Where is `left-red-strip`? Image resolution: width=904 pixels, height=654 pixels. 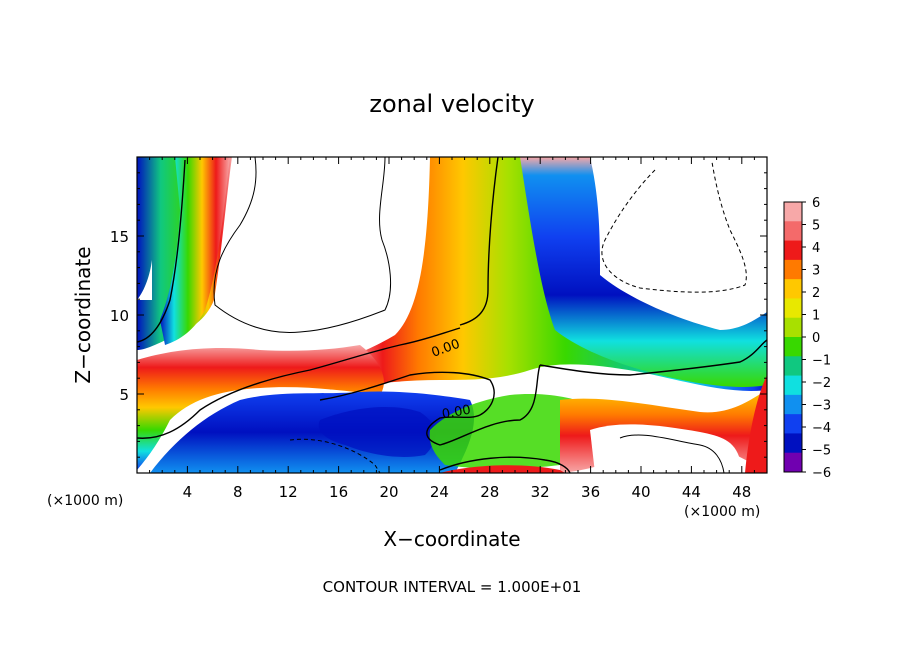 left-red-strip is located at coordinates (195, 251).